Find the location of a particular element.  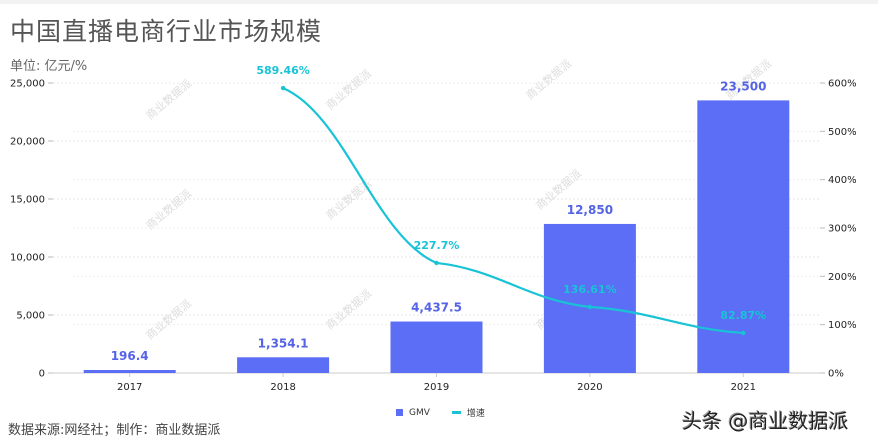

x-axis-label: 2021 is located at coordinates (743, 387).